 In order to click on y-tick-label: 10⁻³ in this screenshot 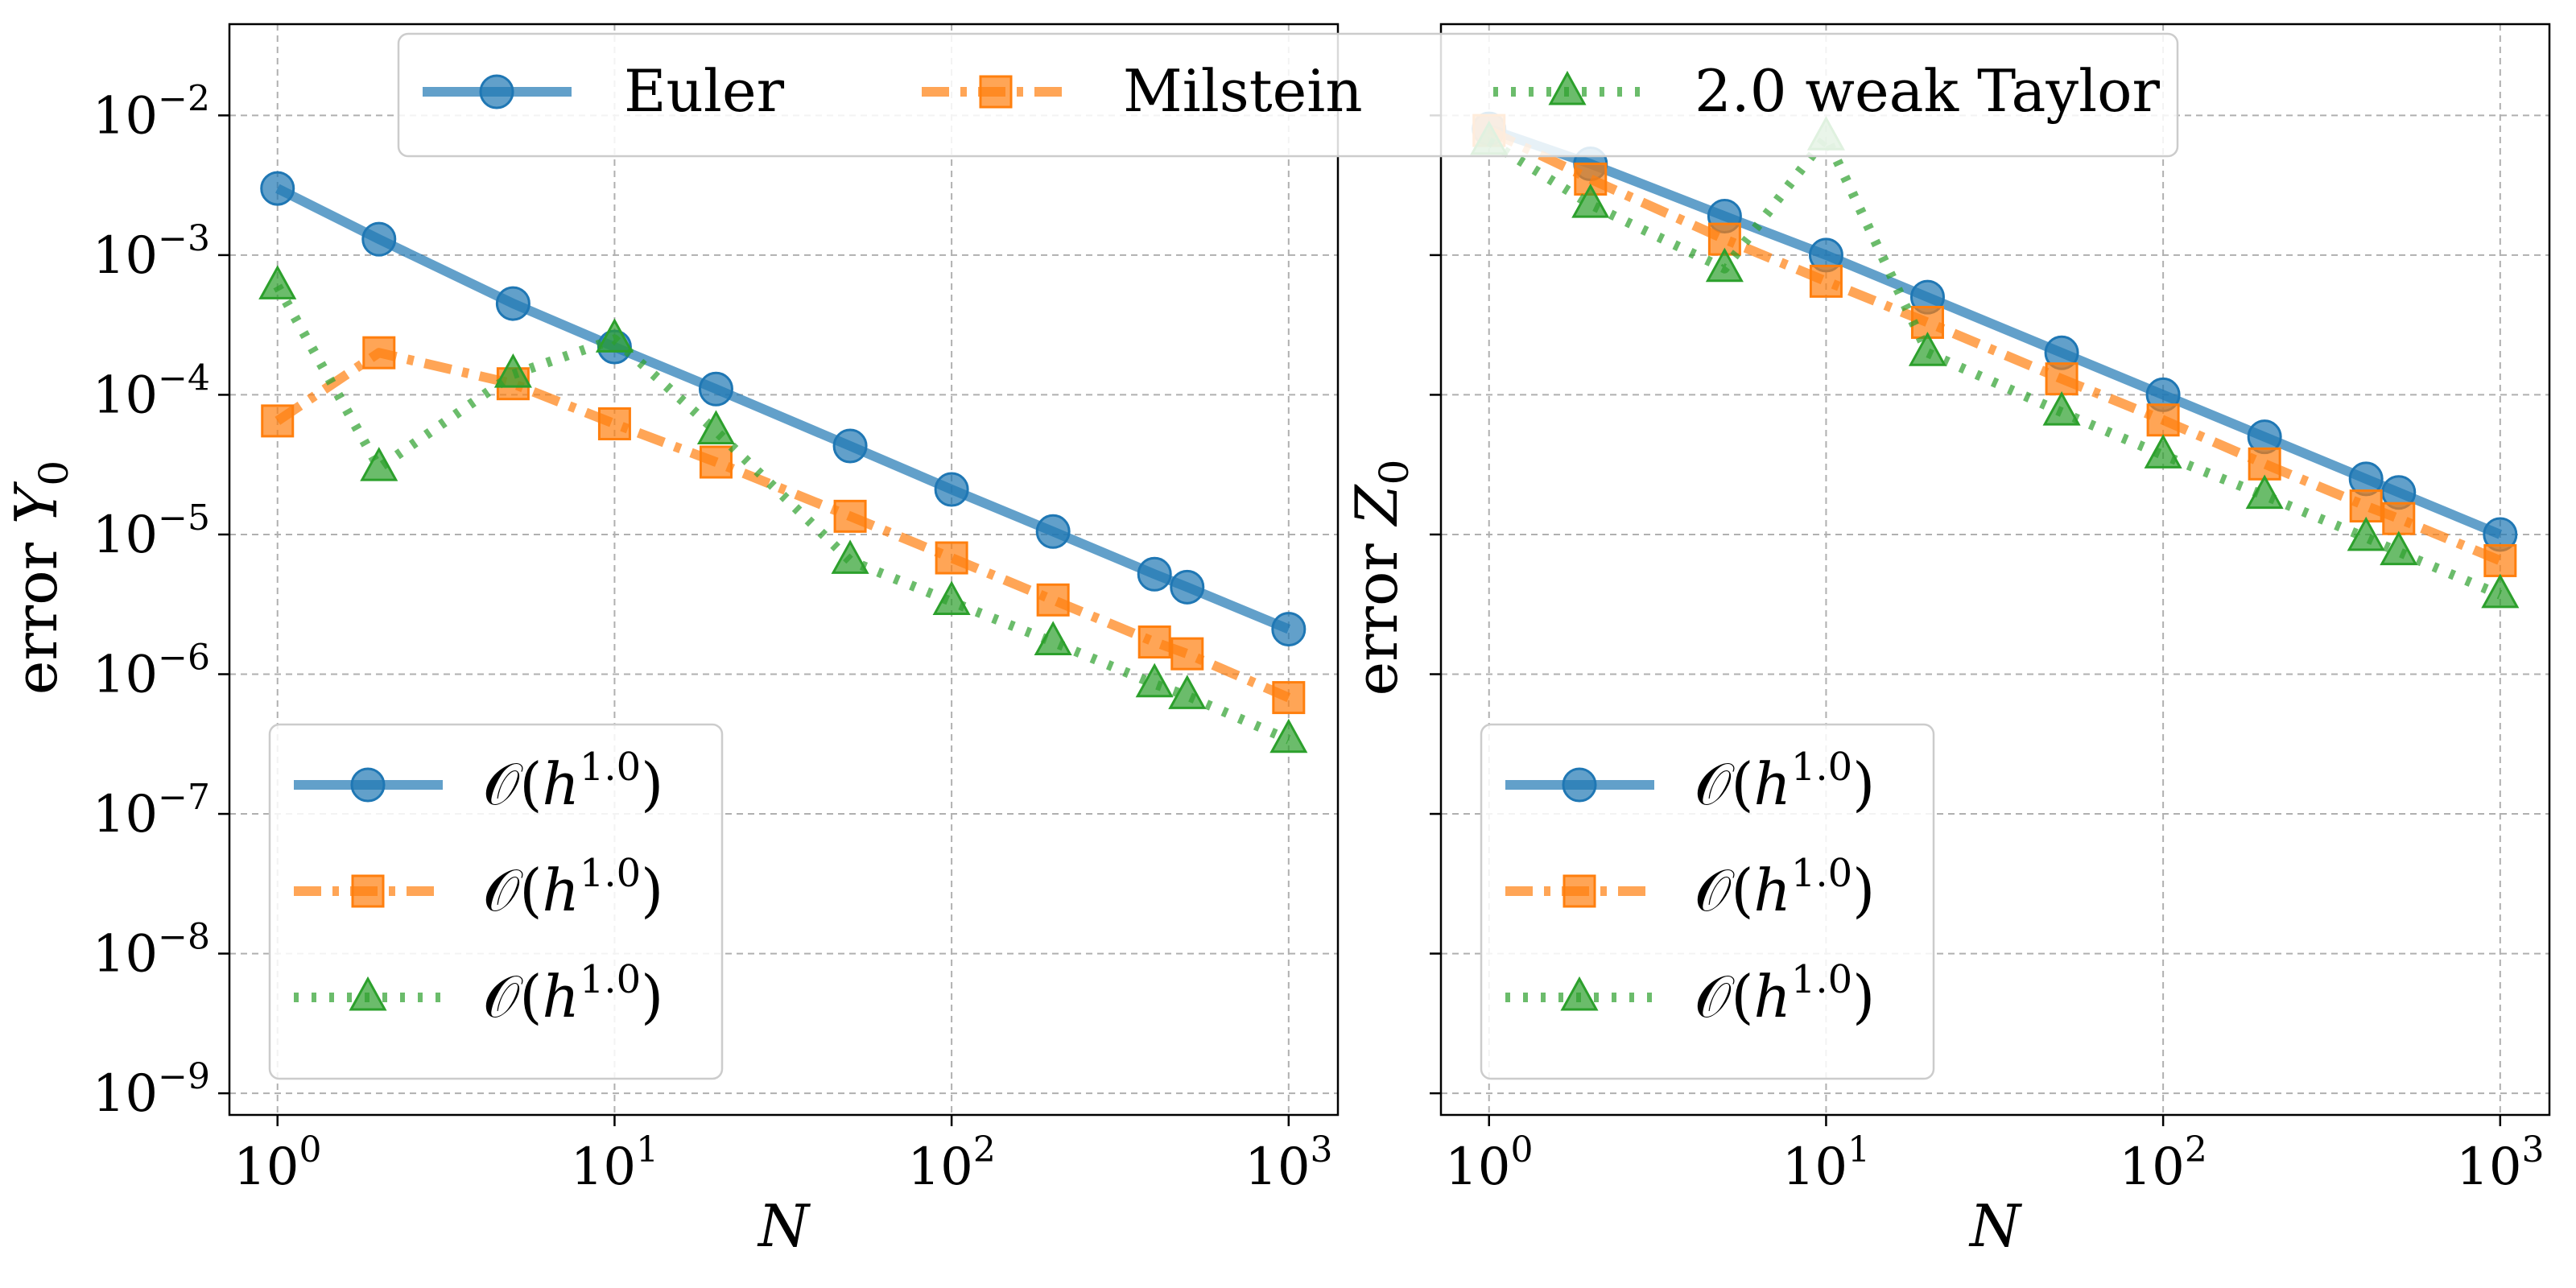, I will do `click(151, 252)`.